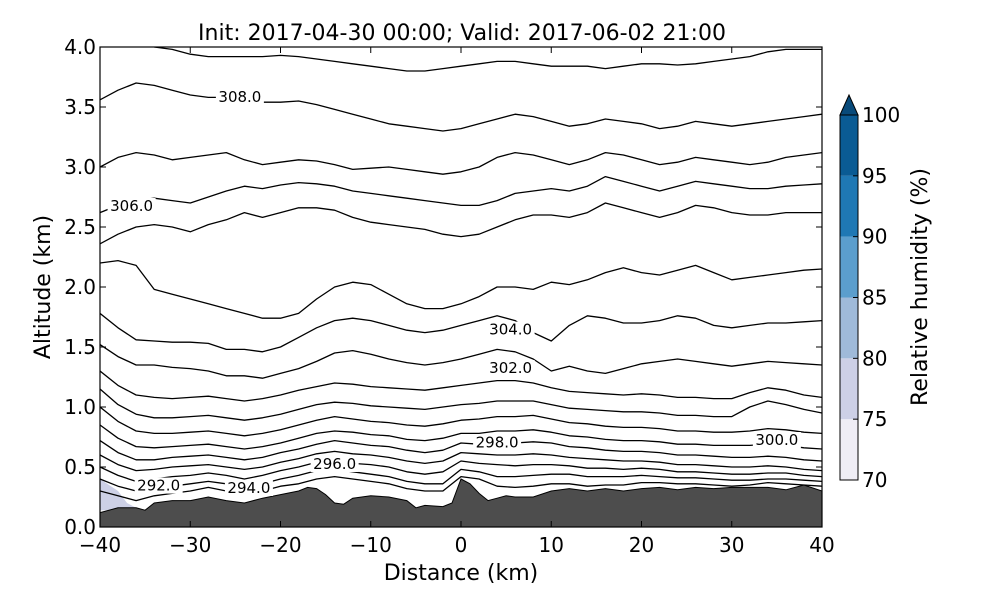  Describe the element at coordinates (849, 104) in the screenshot. I see `colorbar-extend-arrow` at that location.